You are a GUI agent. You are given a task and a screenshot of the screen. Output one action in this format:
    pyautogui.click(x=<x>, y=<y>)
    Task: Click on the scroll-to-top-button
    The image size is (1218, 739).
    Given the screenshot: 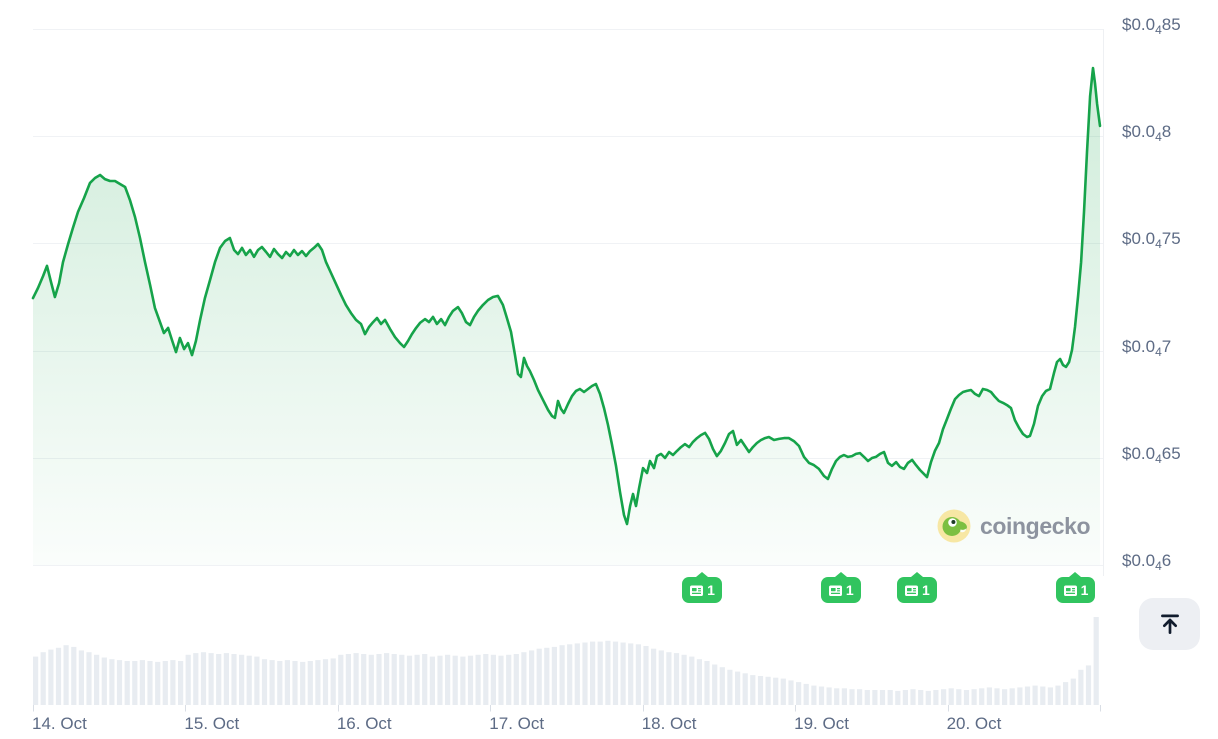 What is the action you would take?
    pyautogui.click(x=1169, y=624)
    